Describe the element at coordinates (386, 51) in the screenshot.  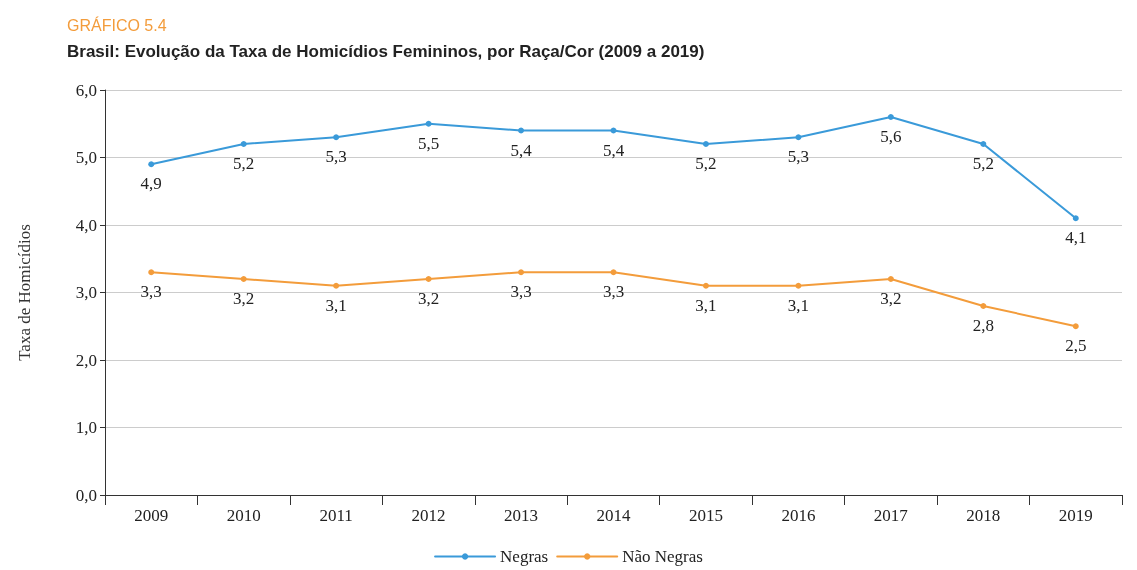
I see `chart-title: Brasil: Evolução da Taxa de Homicídios Femininos, por Raça/Cor (2009 a 2019)` at that location.